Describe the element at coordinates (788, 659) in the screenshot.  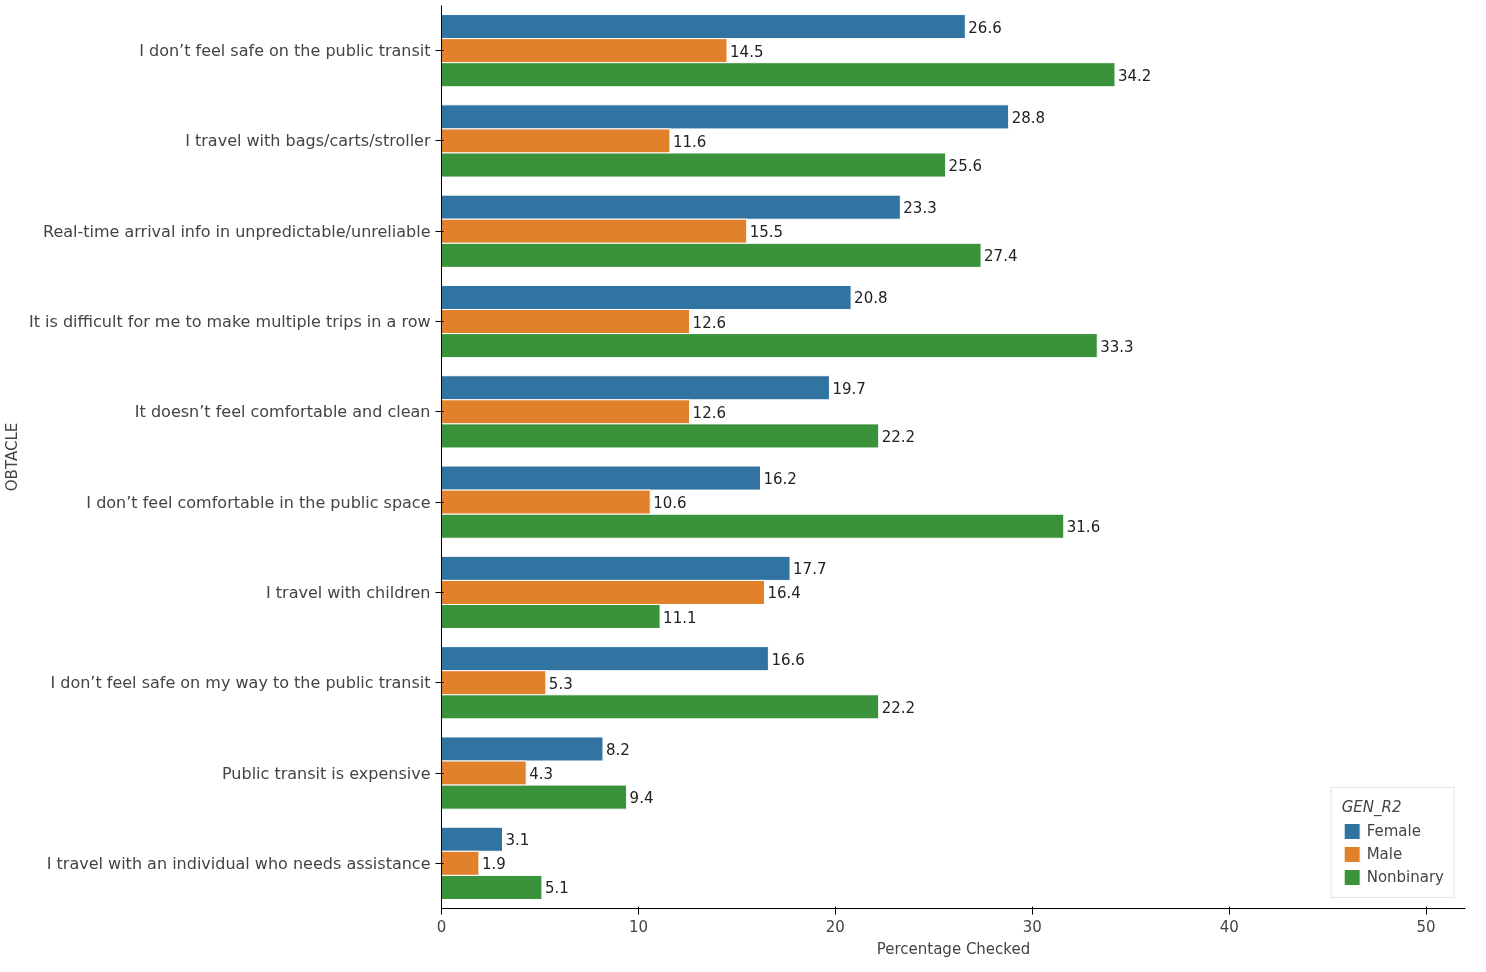
I see `data-label: 16.6` at that location.